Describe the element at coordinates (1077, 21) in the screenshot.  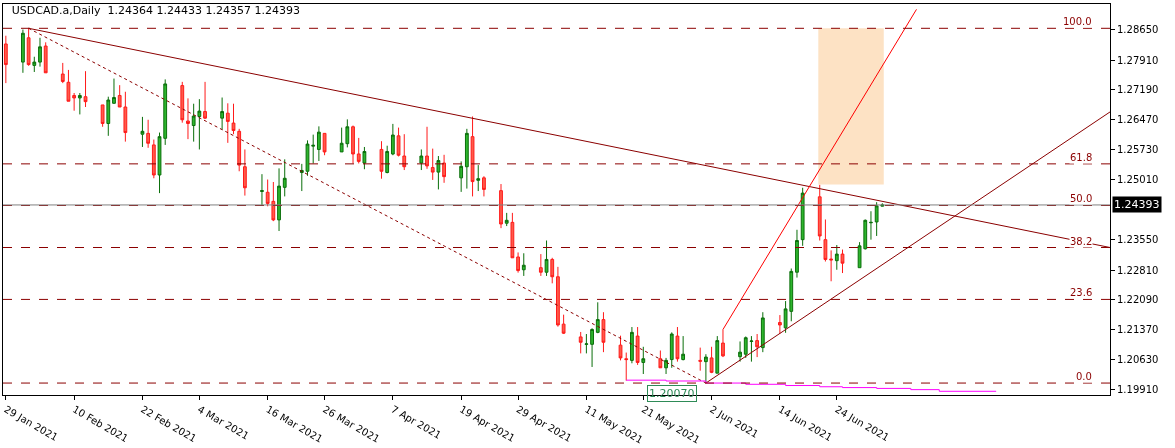
I see `annotation: 100.0` at that location.